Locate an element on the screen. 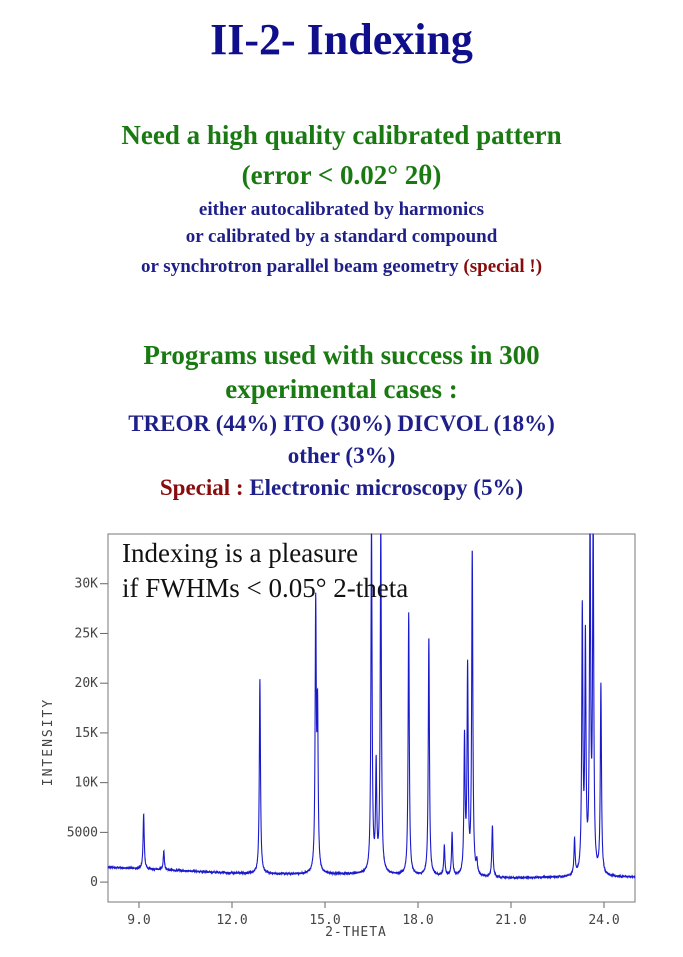  x-tick-label: 24.0 is located at coordinates (603, 920).